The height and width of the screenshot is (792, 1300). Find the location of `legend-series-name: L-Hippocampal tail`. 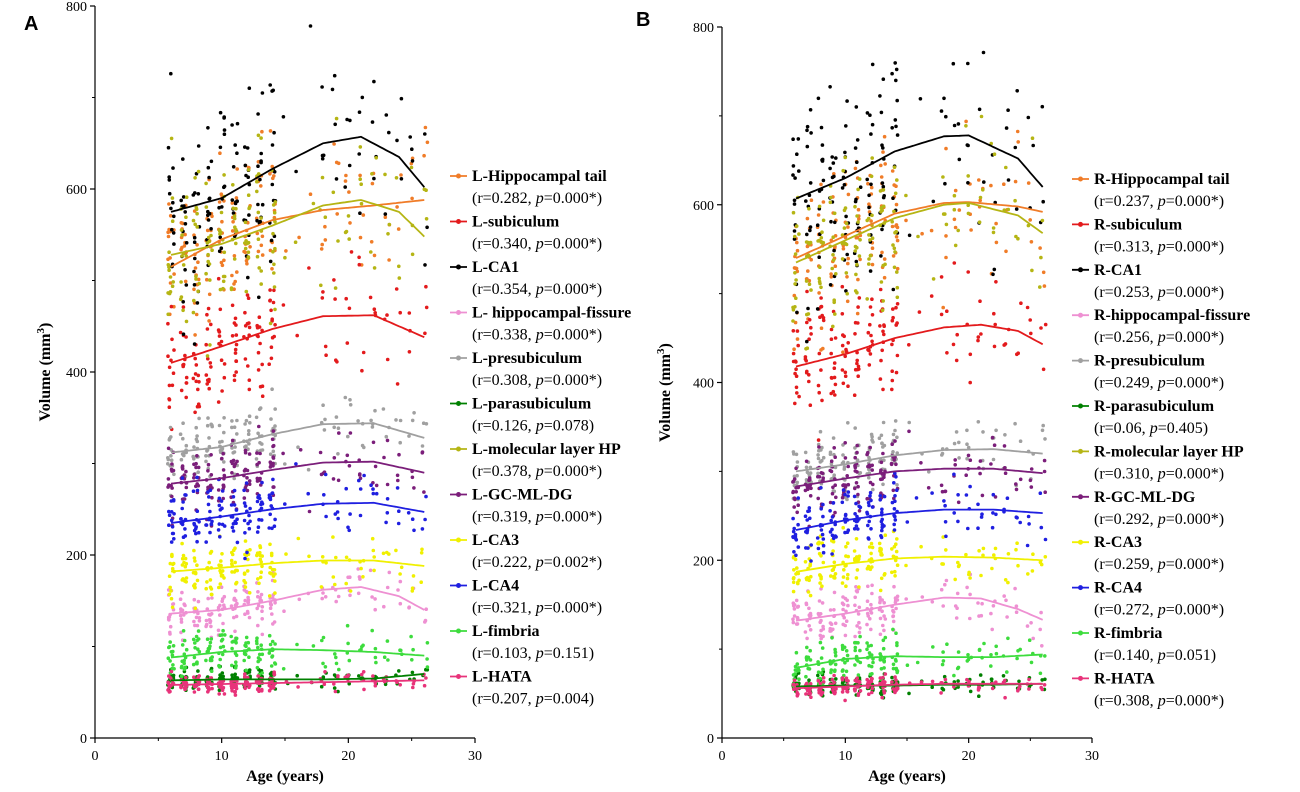

legend-series-name: L-Hippocampal tail is located at coordinates (539, 176).